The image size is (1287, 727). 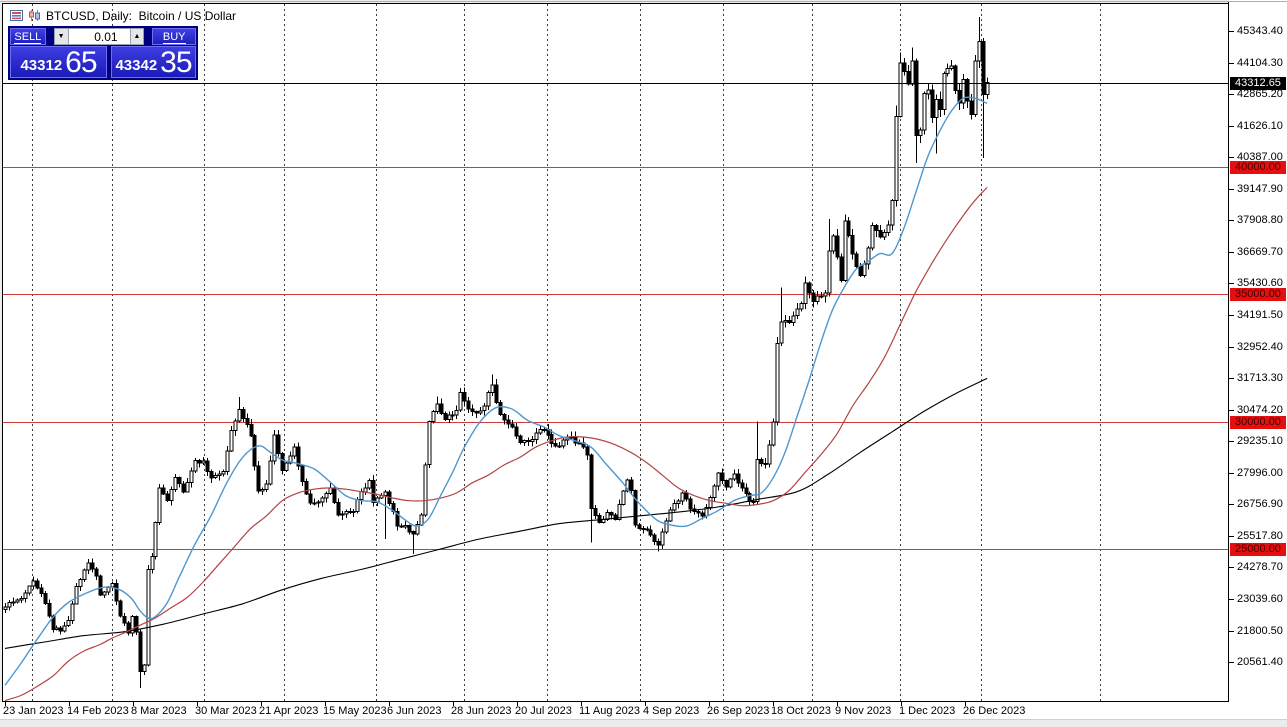 I want to click on price-axis-label: 29235.10, so click(x=1260, y=441).